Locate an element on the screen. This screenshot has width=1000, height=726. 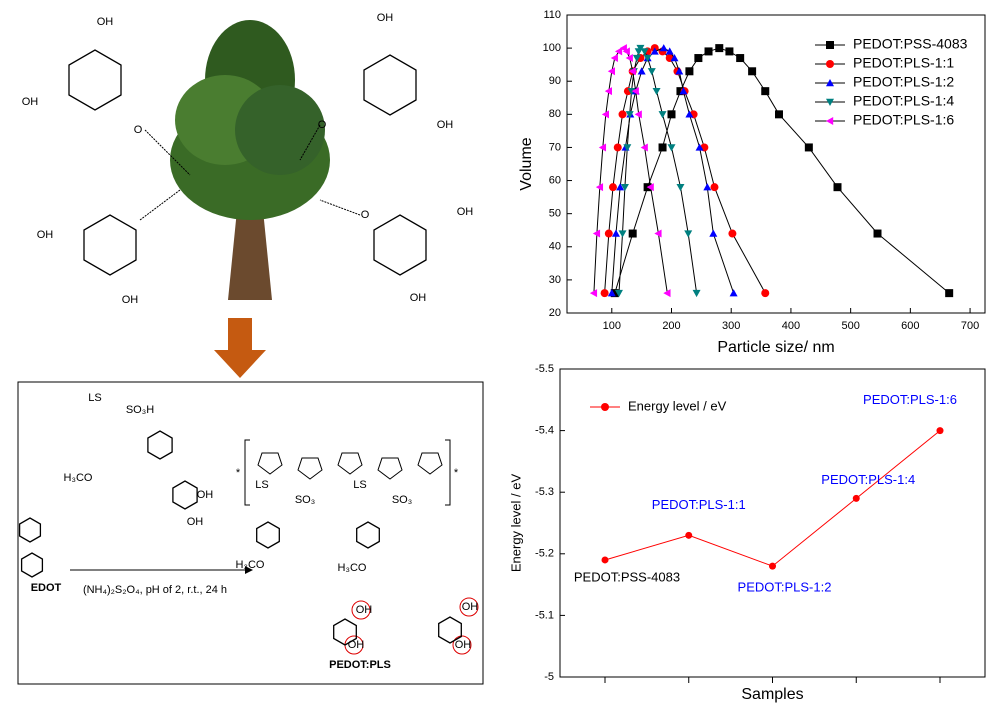
chem-label: SO₃ is located at coordinates (402, 500).